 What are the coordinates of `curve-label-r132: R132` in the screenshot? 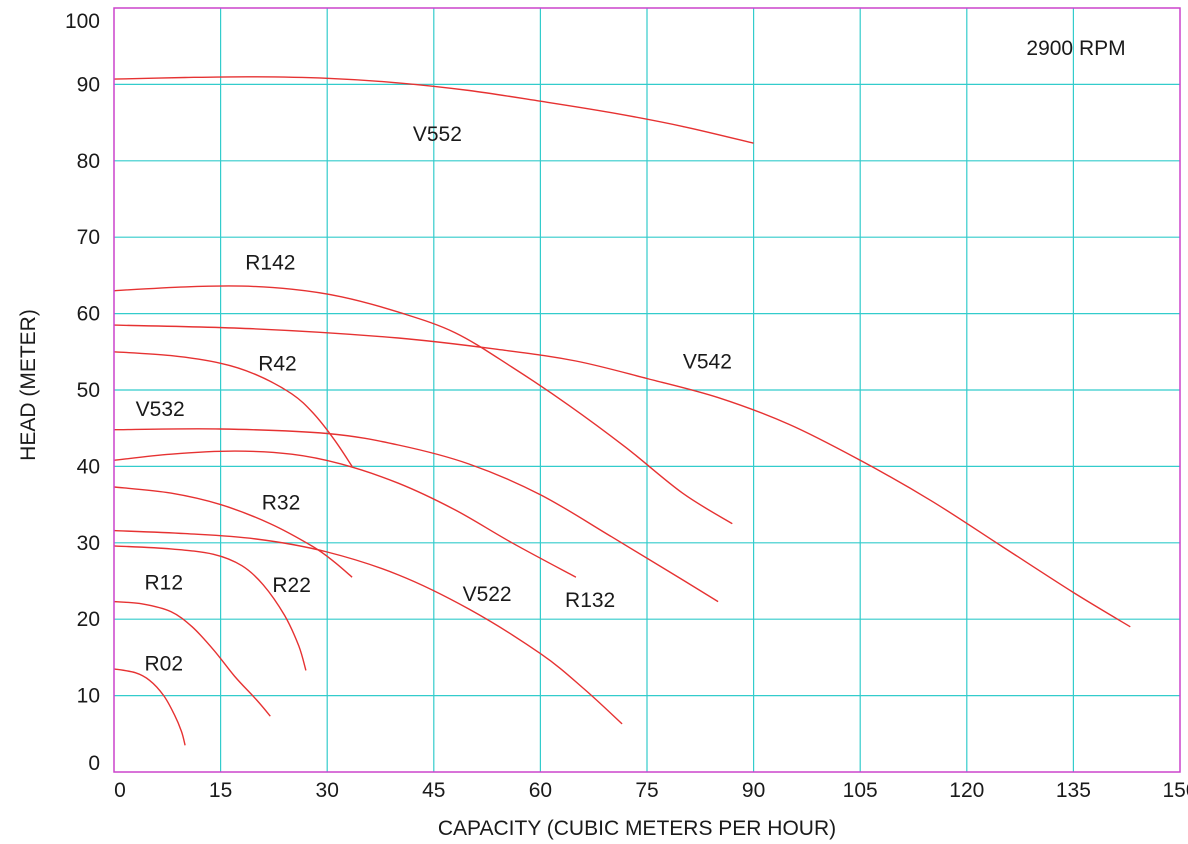 It's located at (590, 600).